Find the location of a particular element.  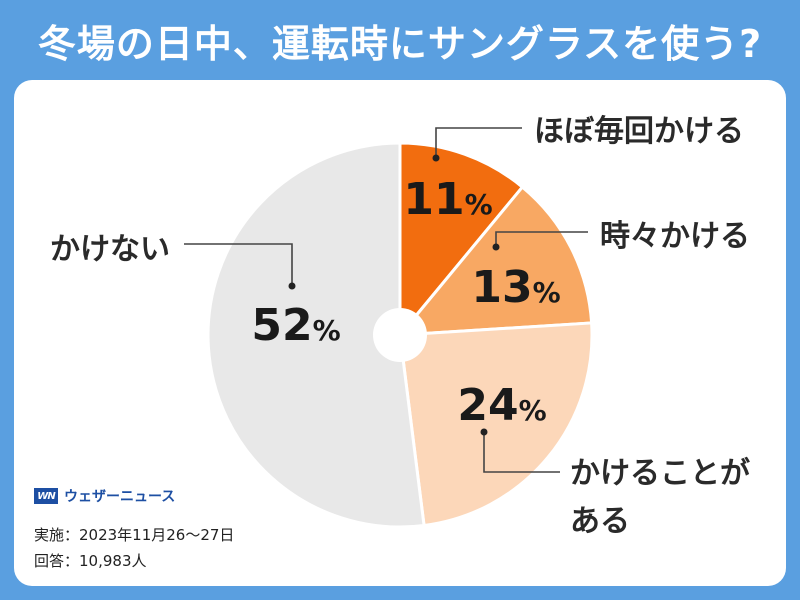

respondent-count: 回答：10,983人 is located at coordinates (90, 561).